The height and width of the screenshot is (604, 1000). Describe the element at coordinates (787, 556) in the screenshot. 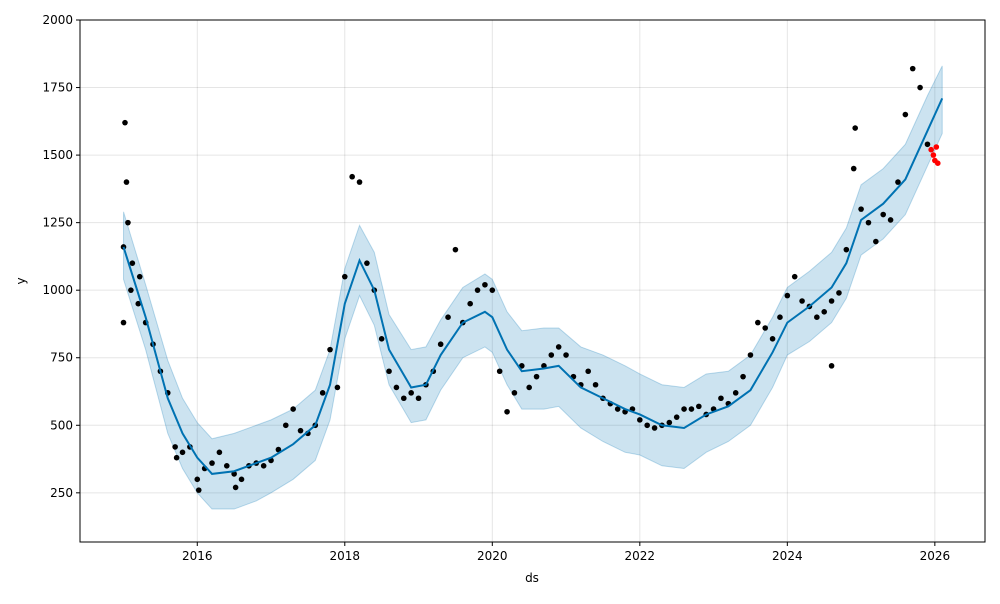

I see `x-tick-label: 2024` at that location.